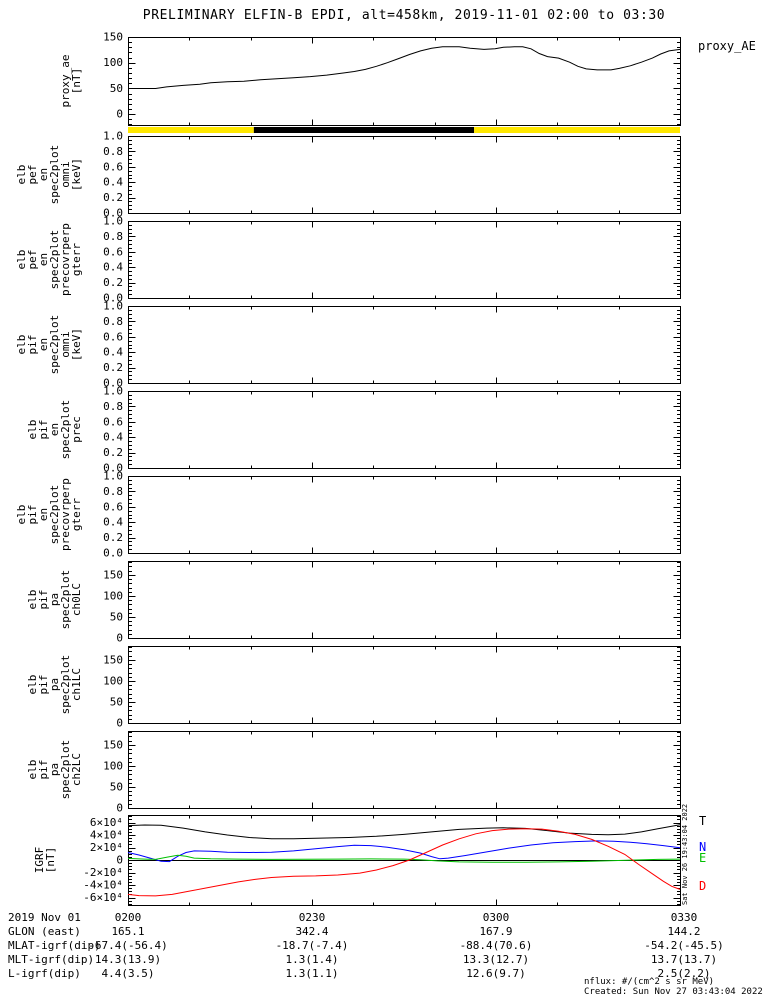  Describe the element at coordinates (106, 835) in the screenshot. I see `svg-text: 4×10⁴` at that location.